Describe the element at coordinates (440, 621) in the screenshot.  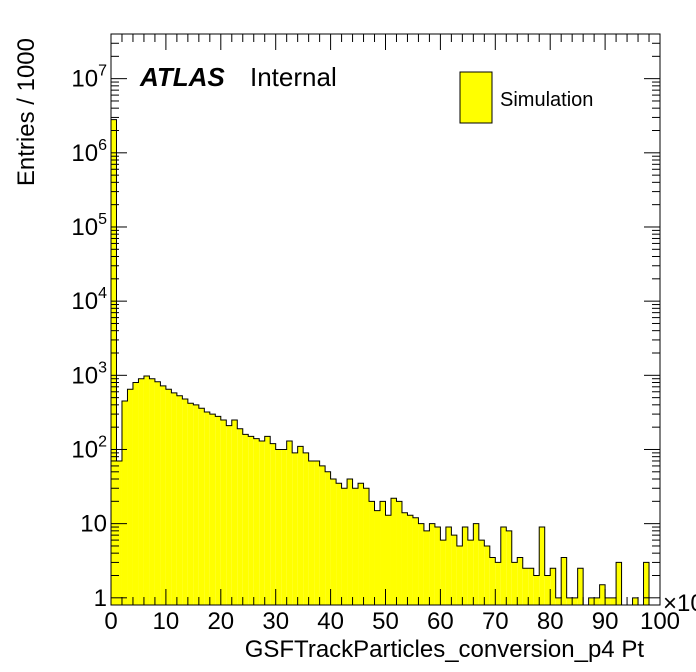
I see `x-tick-label: 60` at that location.